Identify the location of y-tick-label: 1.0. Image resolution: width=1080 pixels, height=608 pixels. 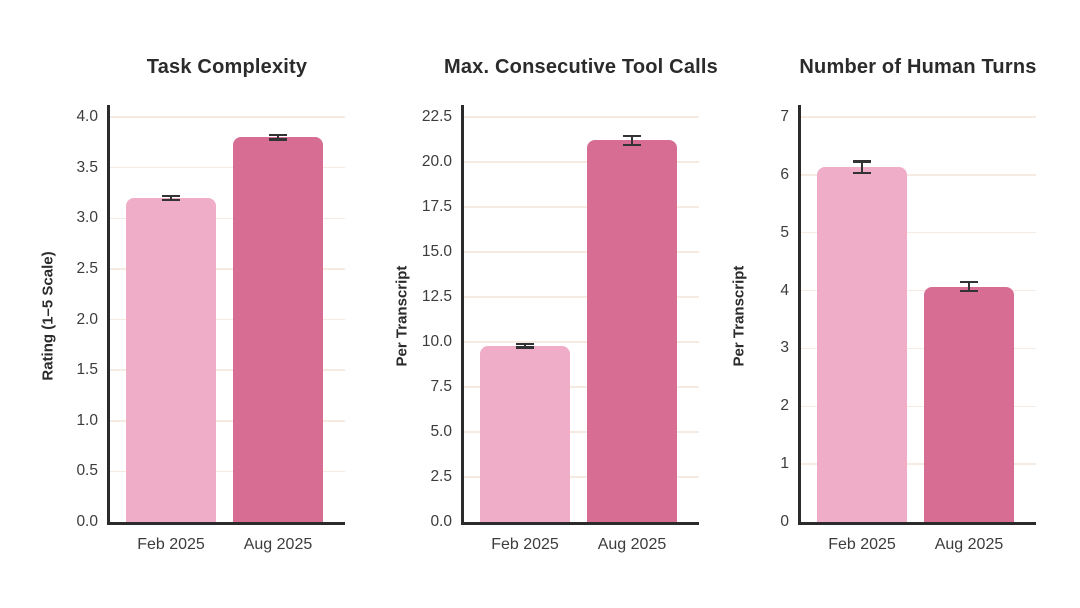
(87, 420).